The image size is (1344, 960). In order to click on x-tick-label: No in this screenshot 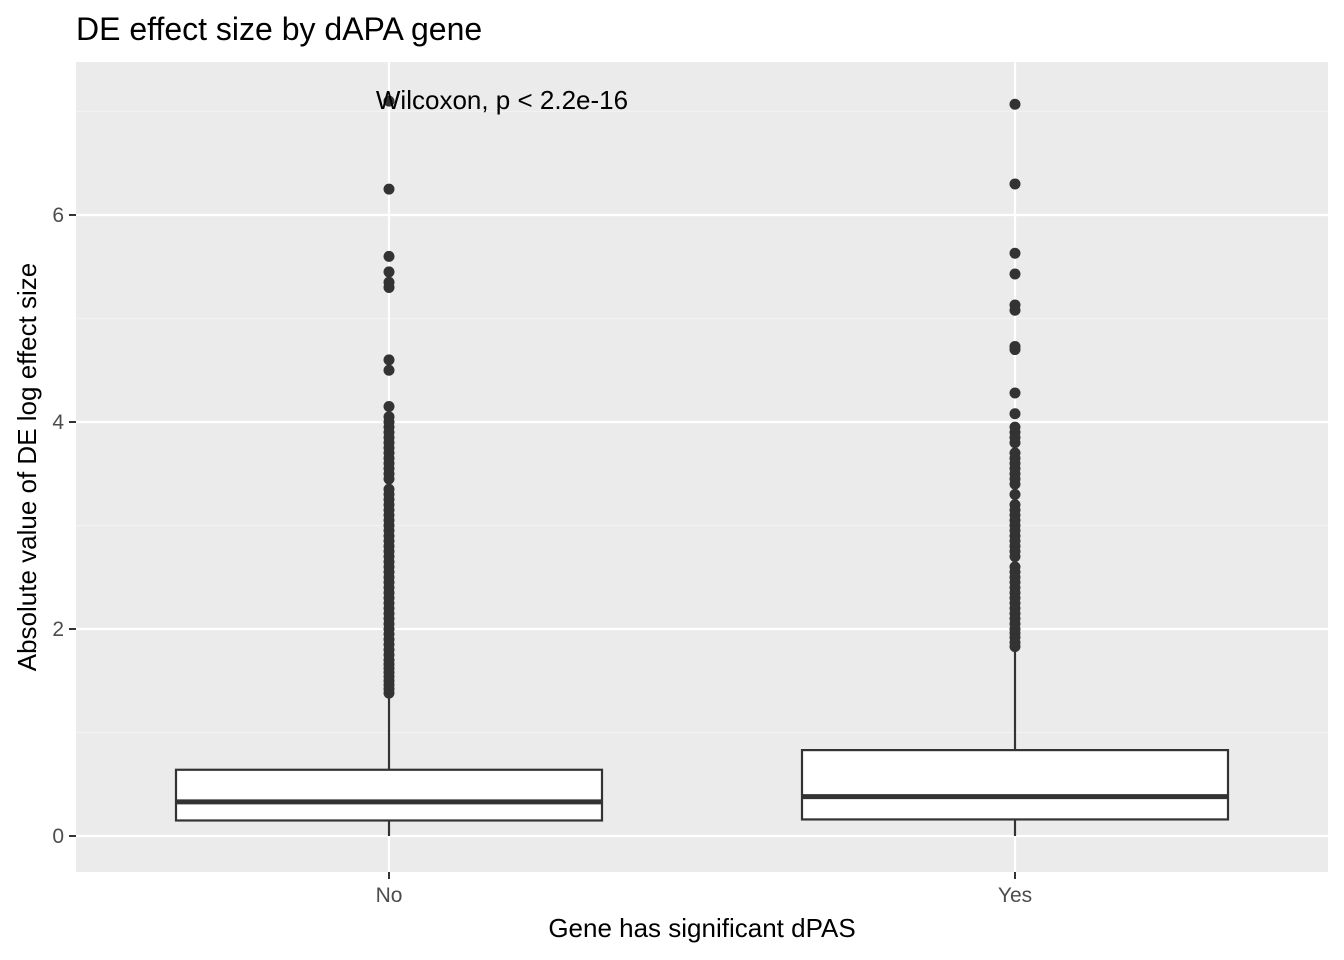, I will do `click(389, 895)`.